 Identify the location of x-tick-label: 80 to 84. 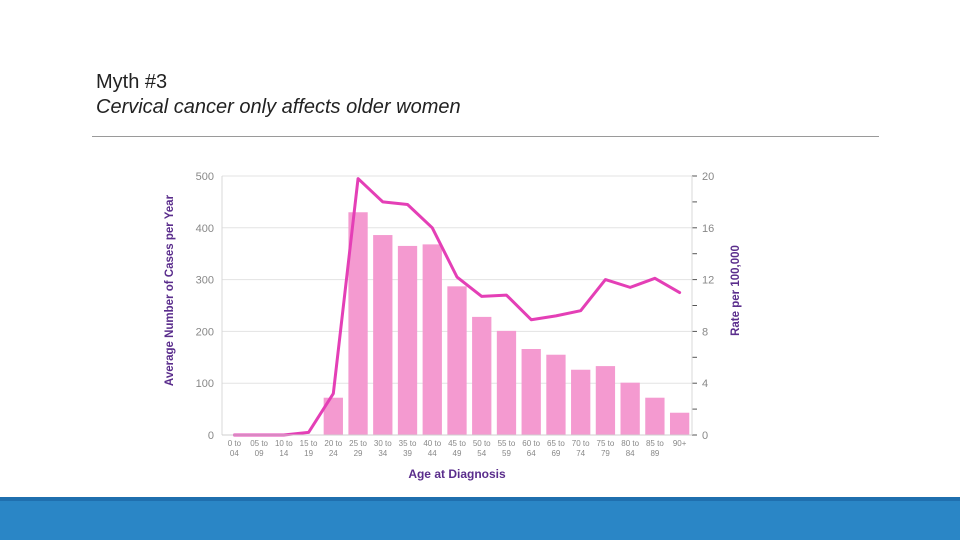
(630, 448).